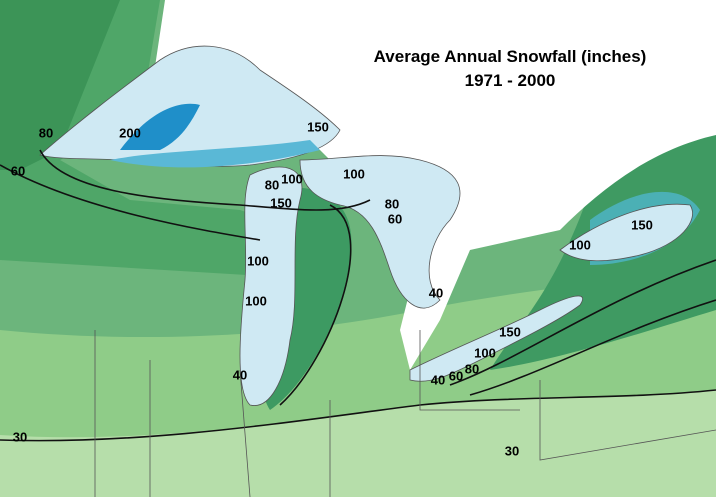 Image resolution: width=716 pixels, height=497 pixels. What do you see at coordinates (510, 80) in the screenshot?
I see `map-subtitle: 1971 - 2000` at bounding box center [510, 80].